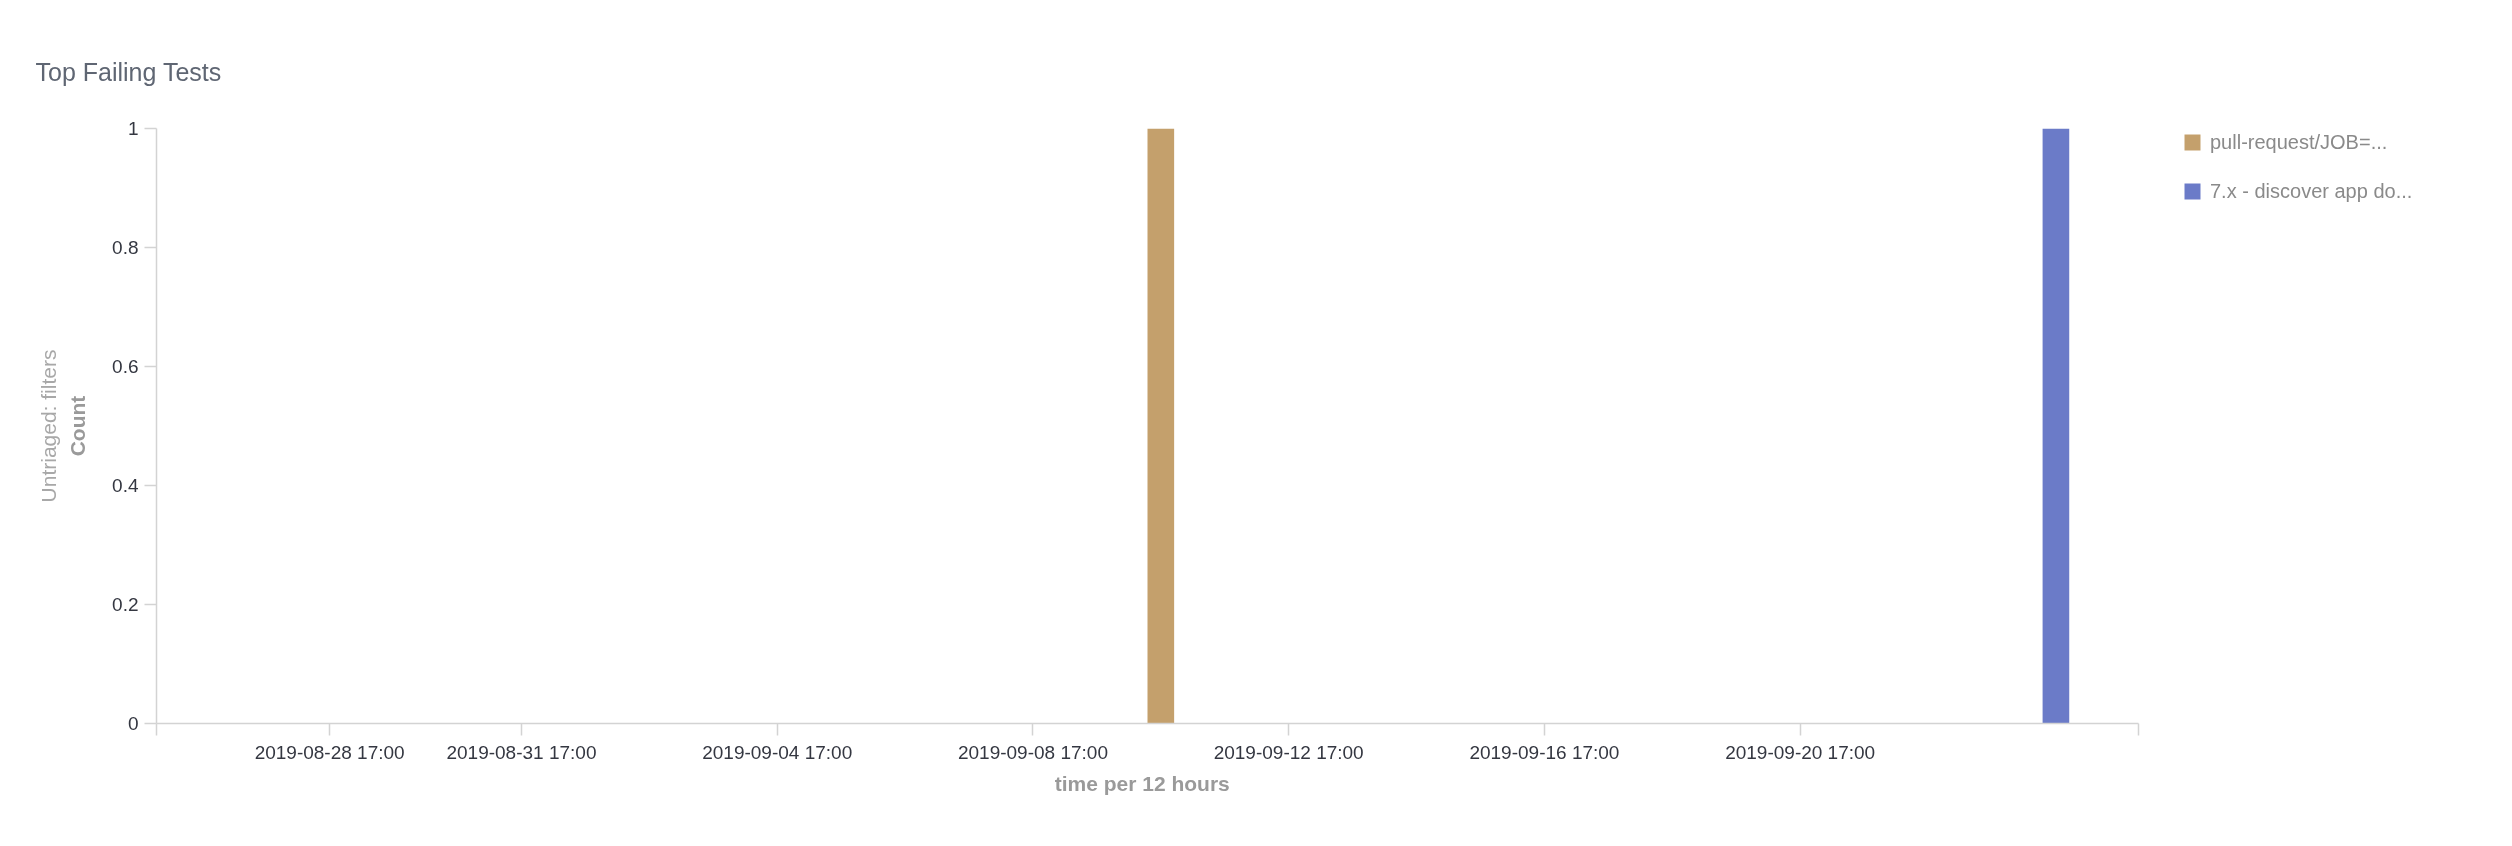 Image resolution: width=2512 pixels, height=846 pixels. I want to click on y-tick-label: 0.2, so click(125, 604).